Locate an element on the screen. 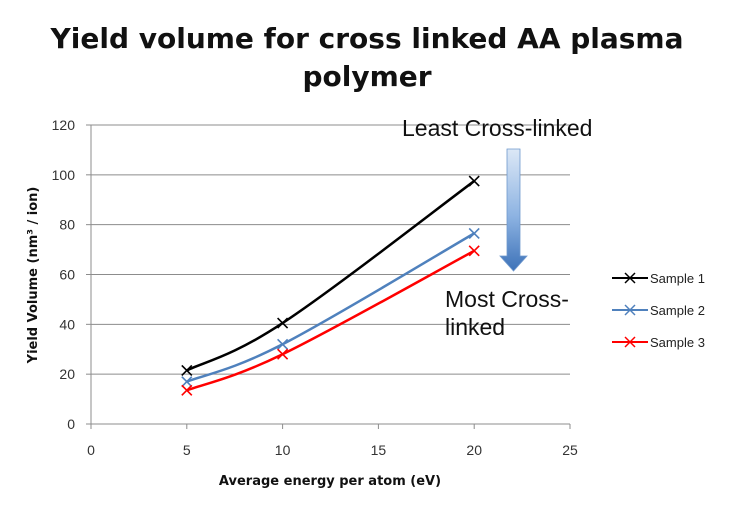 Image resolution: width=734 pixels, height=510 pixels. chart-title-line-2: polymer is located at coordinates (367, 76).